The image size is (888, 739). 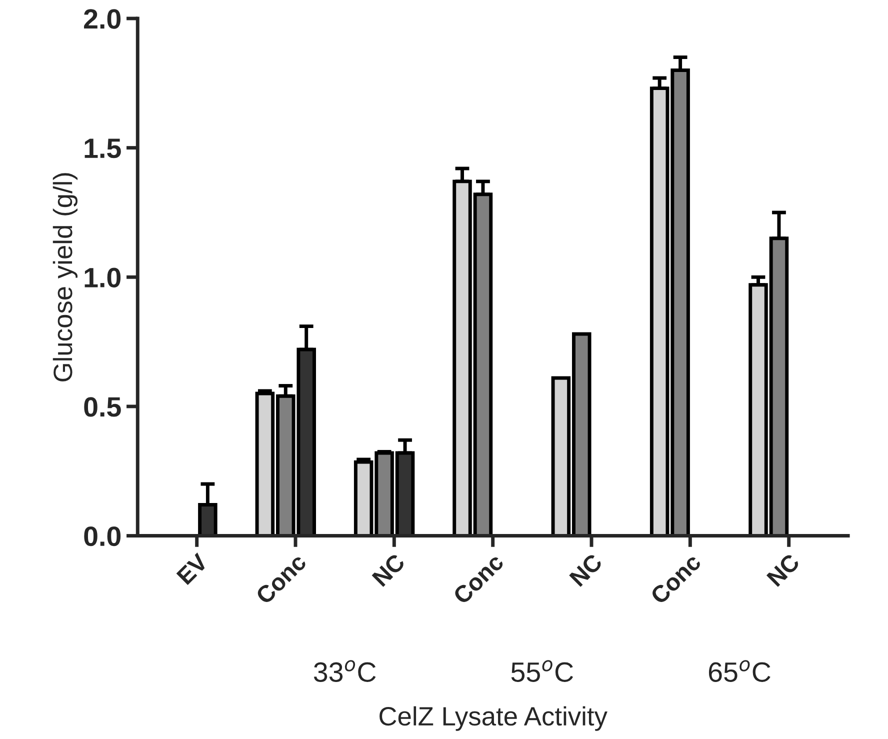 What do you see at coordinates (102, 19) in the screenshot?
I see `y-tick-label: 2.0` at bounding box center [102, 19].